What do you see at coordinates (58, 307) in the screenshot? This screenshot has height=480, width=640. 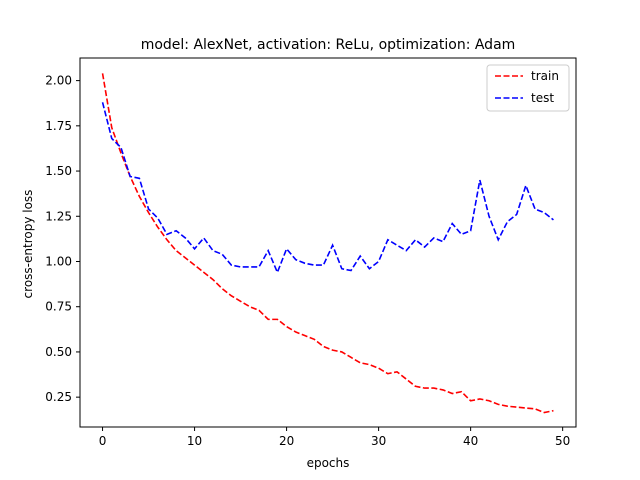 I see `y-tick-label: 0.75` at bounding box center [58, 307].